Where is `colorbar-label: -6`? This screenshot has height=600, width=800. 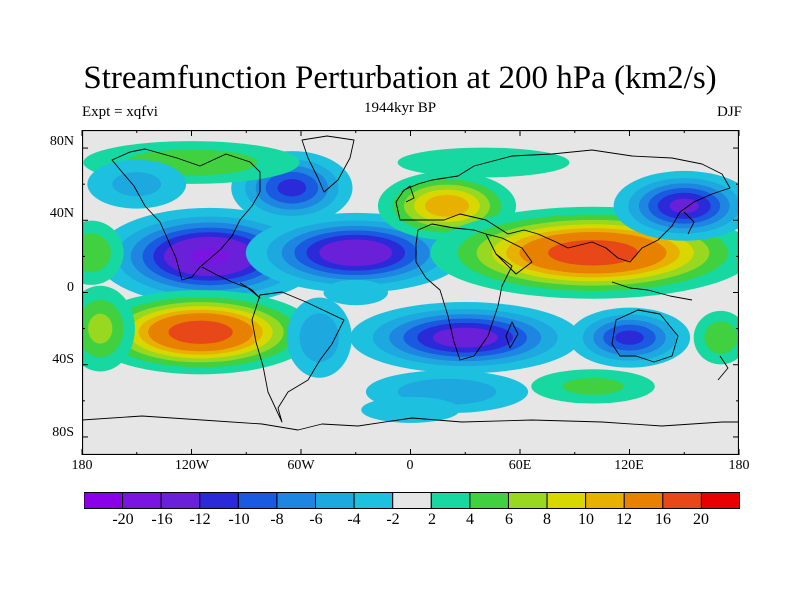
colorbar-label: -6 is located at coordinates (316, 519).